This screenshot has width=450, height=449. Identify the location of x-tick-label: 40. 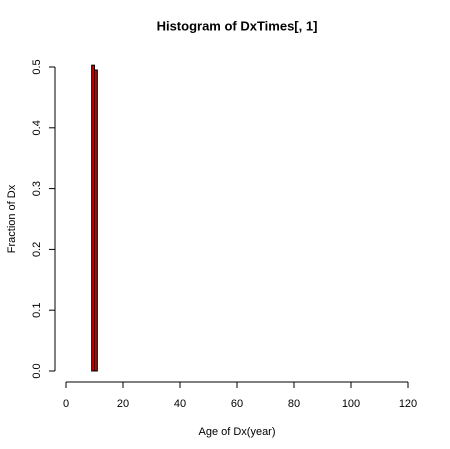
(180, 404).